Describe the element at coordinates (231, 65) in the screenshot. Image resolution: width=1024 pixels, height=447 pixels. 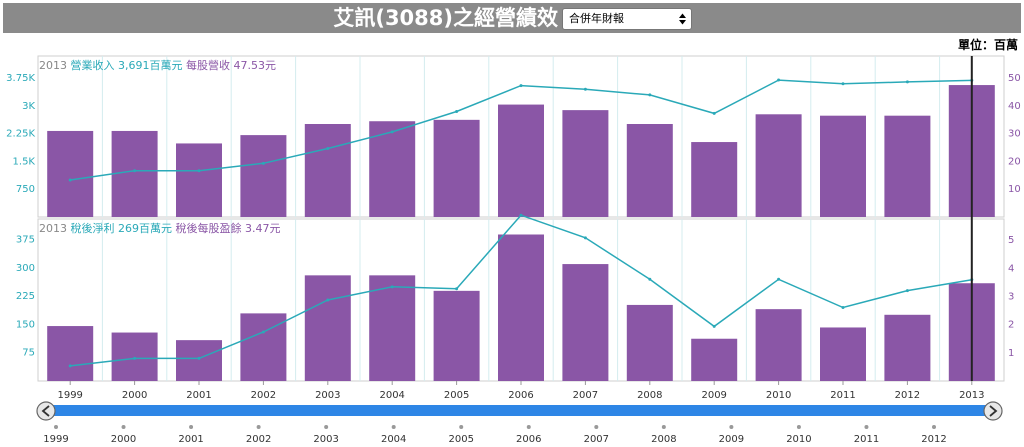
I see `annotation-bar-value: 每股營收 47.53元` at that location.